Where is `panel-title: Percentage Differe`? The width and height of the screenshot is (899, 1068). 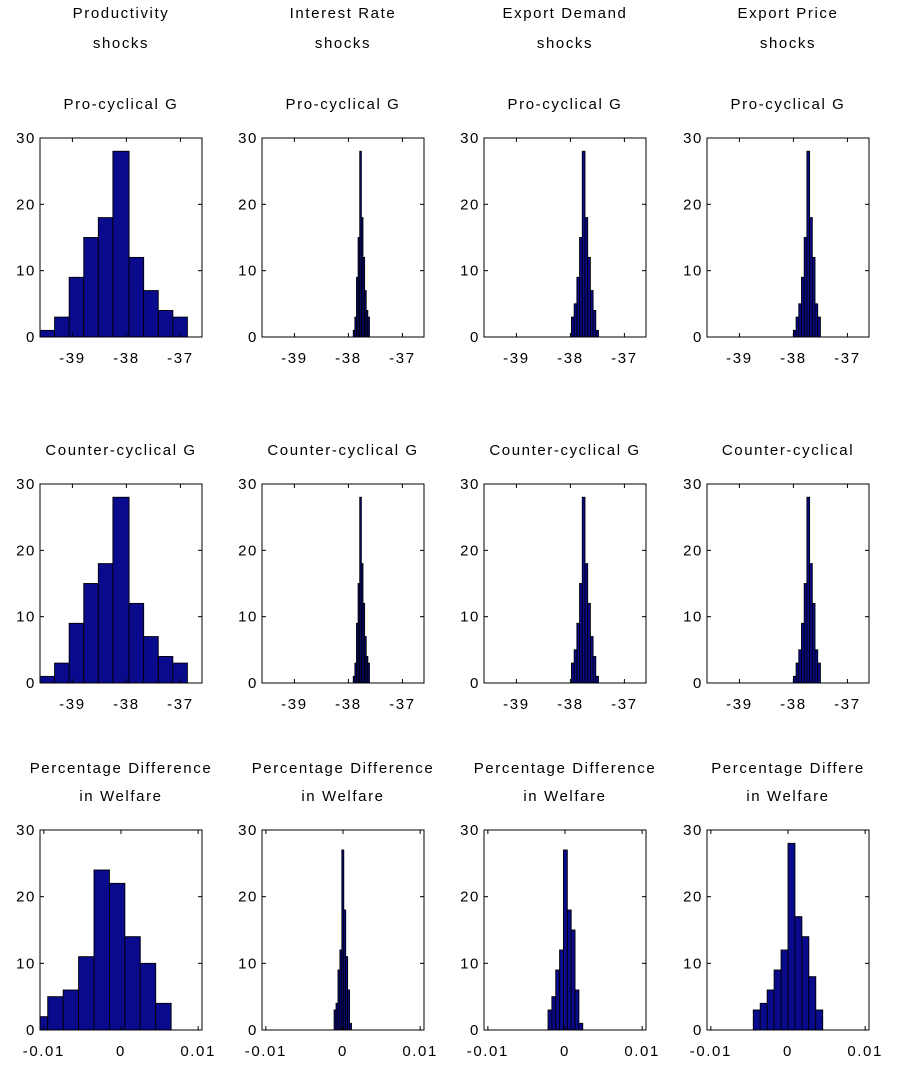
panel-title: Percentage Differe is located at coordinates (788, 768).